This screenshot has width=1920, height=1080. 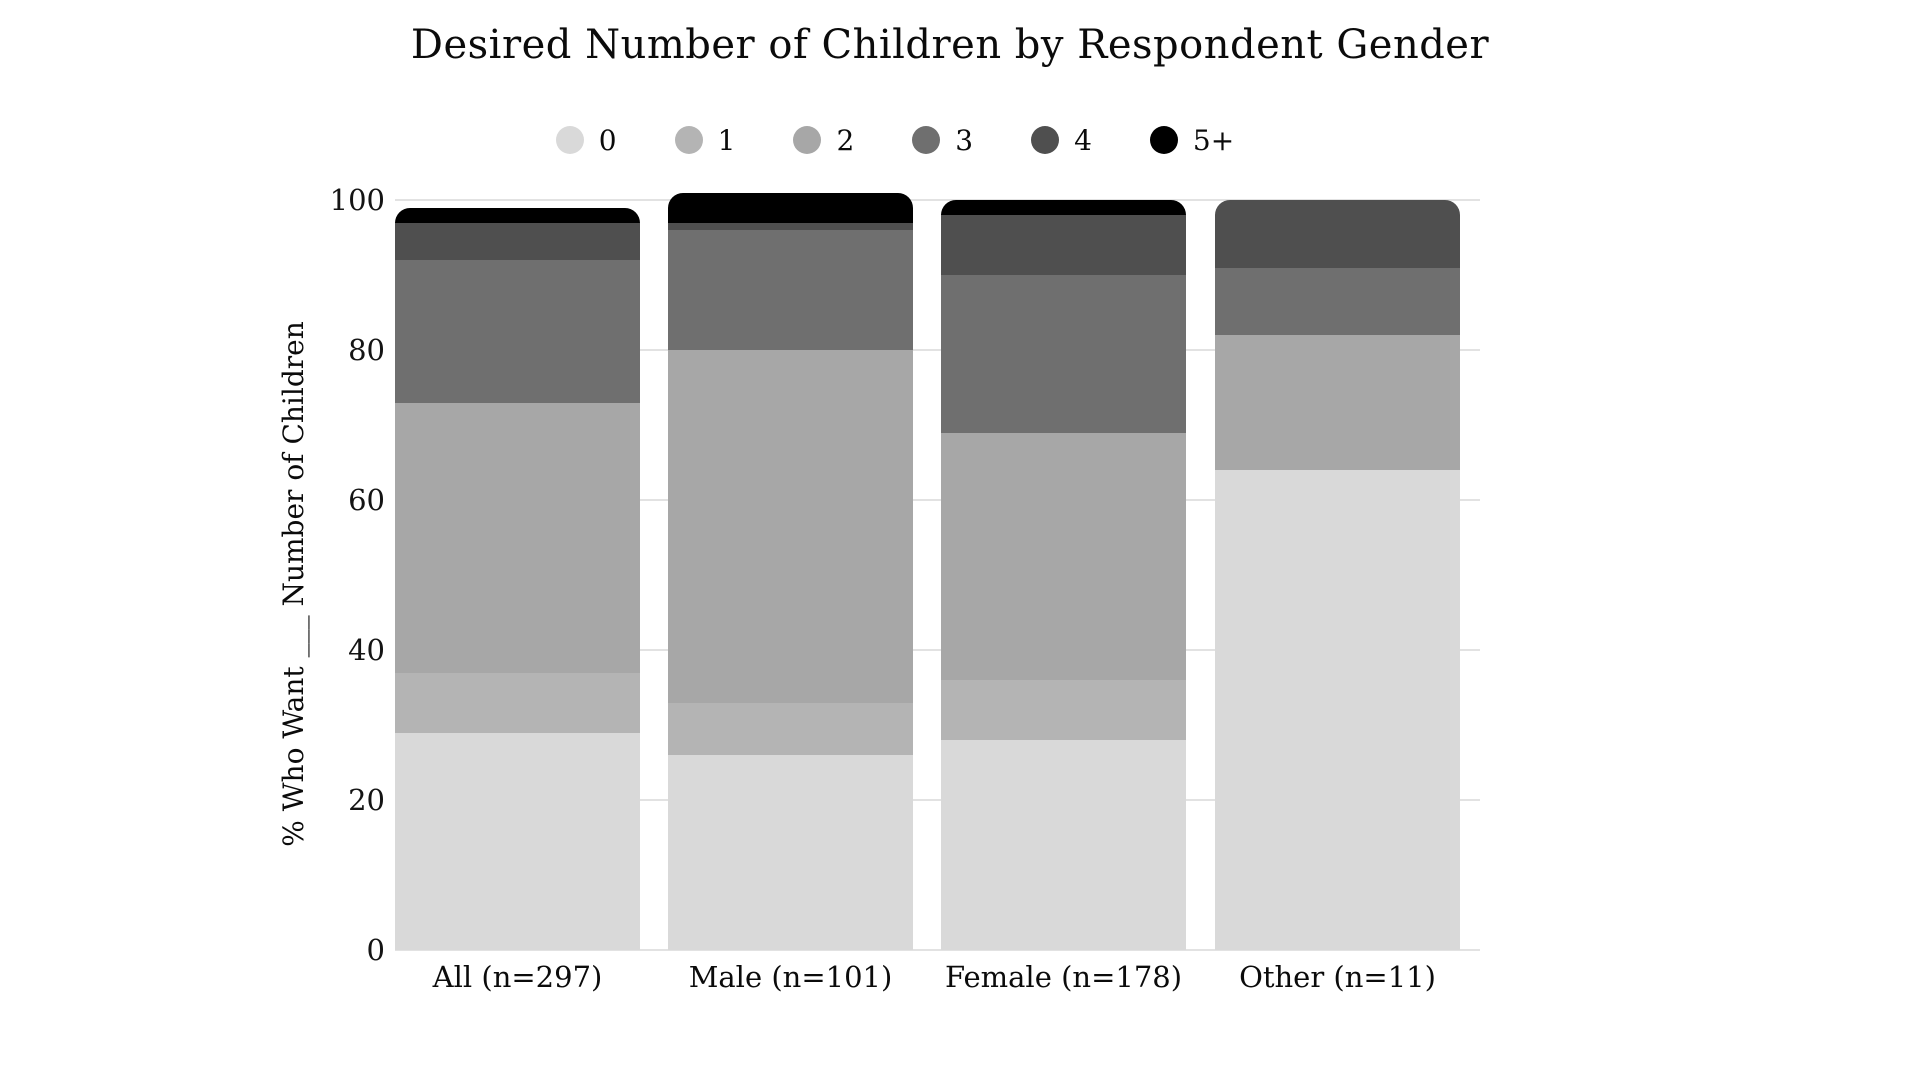 What do you see at coordinates (586, 140) in the screenshot?
I see `legend-item-0: 0` at bounding box center [586, 140].